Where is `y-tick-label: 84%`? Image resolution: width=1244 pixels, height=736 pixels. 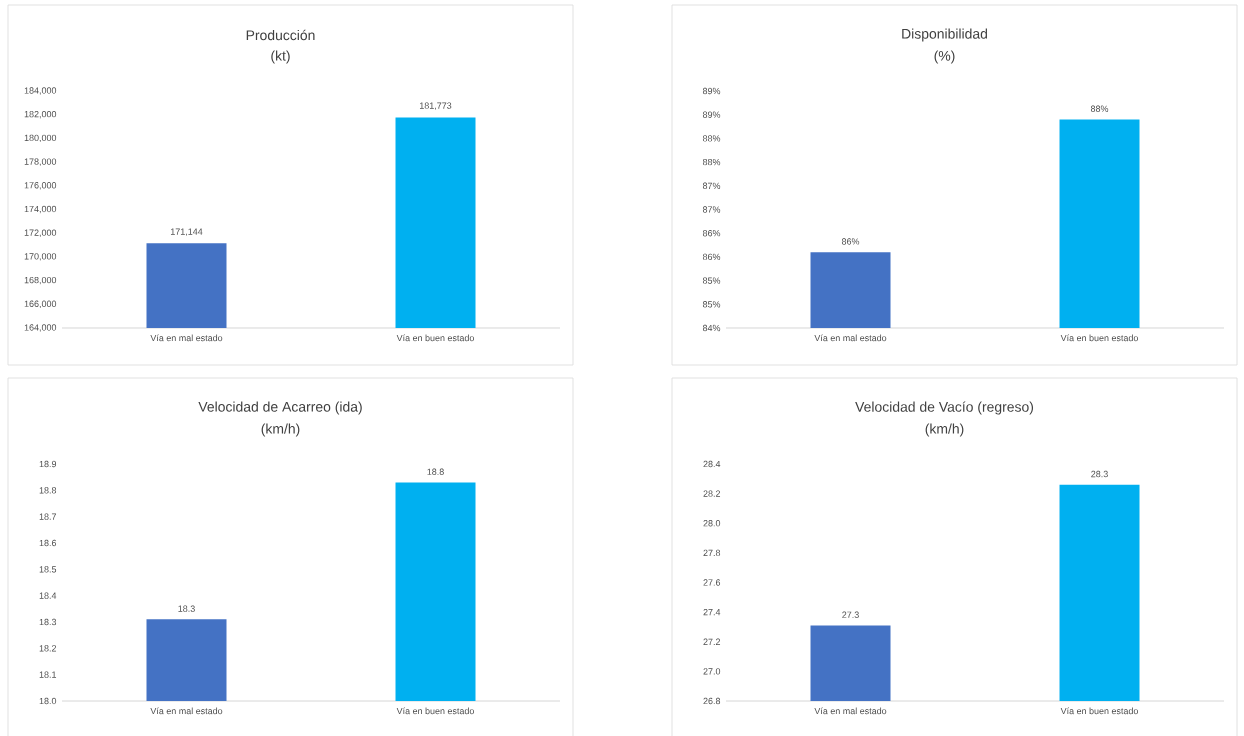 y-tick-label: 84% is located at coordinates (711, 328).